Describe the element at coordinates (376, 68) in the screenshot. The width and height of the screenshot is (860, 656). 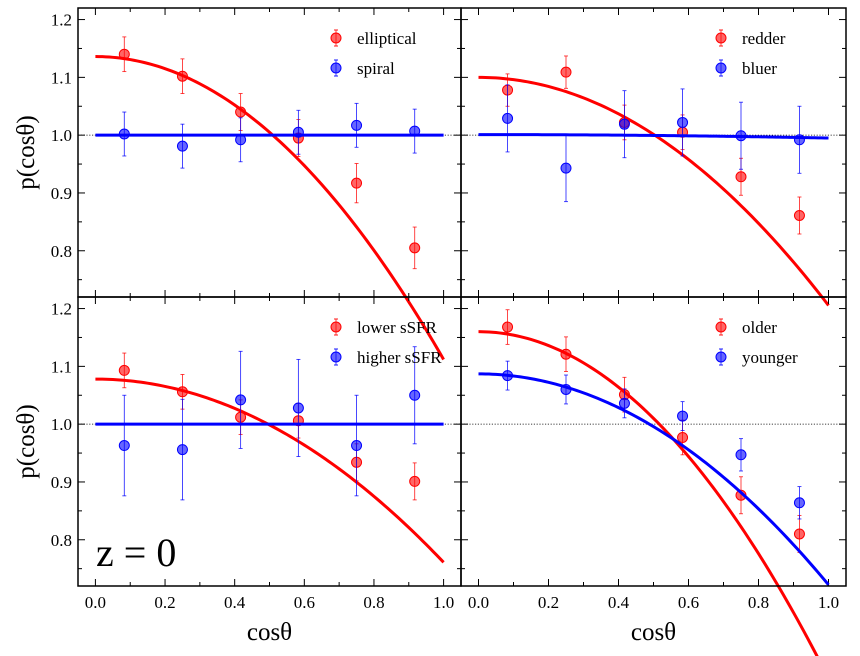
I see `legend-label: spiral` at that location.